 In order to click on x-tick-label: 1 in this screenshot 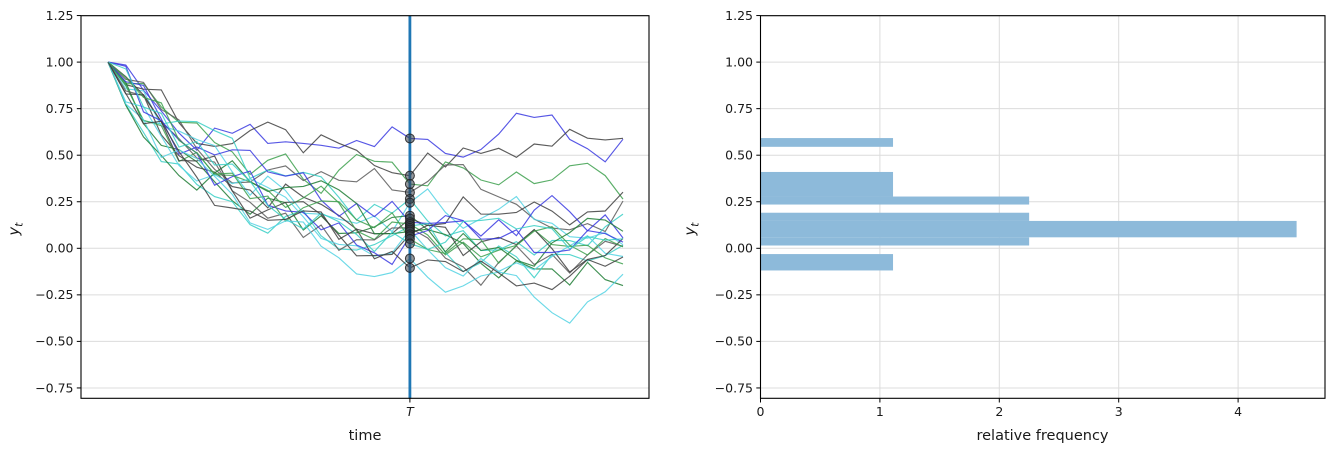, I will do `click(880, 411)`.